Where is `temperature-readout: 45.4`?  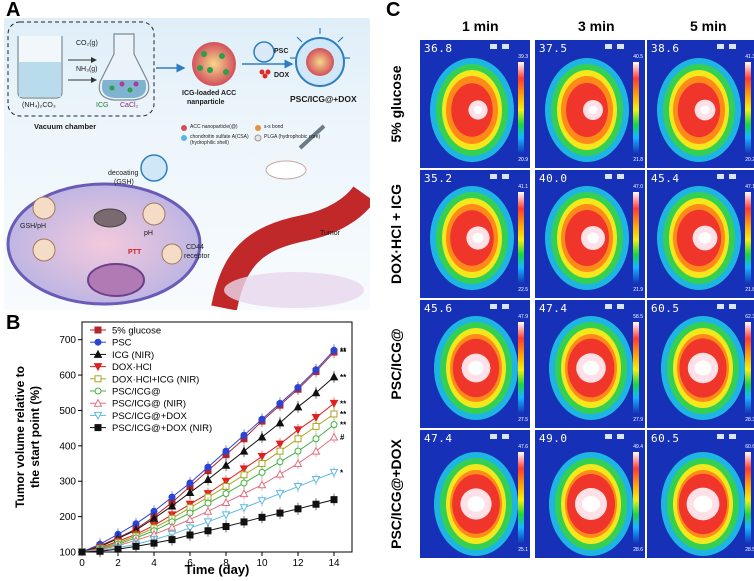 temperature-readout: 45.4 is located at coordinates (665, 178).